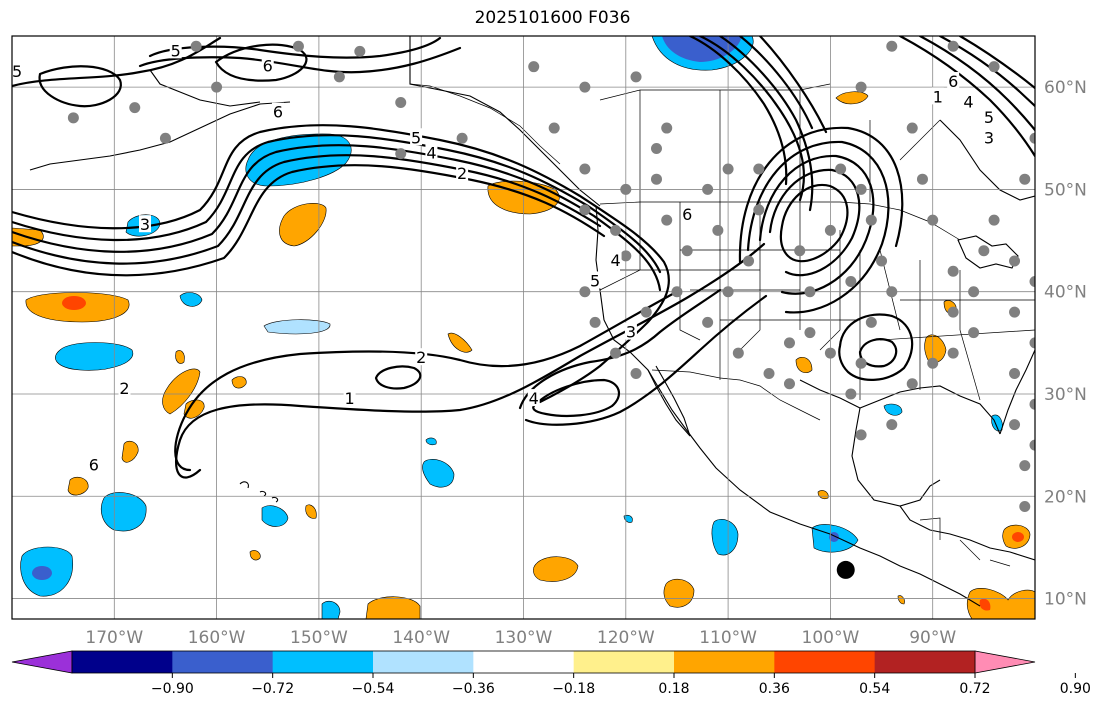 The image size is (1105, 712). Describe the element at coordinates (1065, 600) in the screenshot. I see `lat-tick-label: 10°N` at that location.